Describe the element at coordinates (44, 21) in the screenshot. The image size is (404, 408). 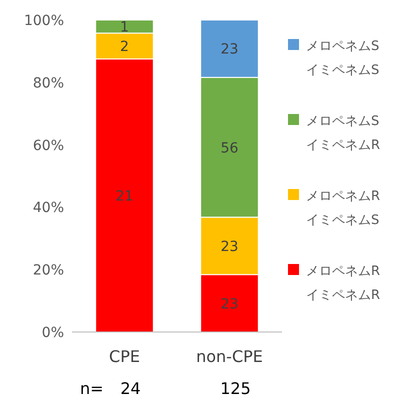
I see `y-tick-label: 100%` at that location.